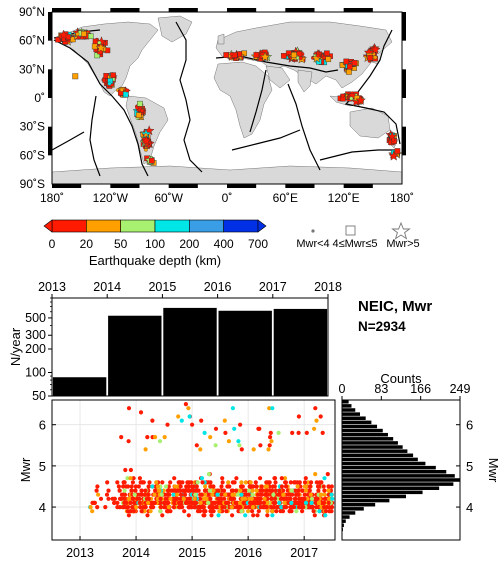 This screenshot has height=566, width=500. Describe the element at coordinates (101, 108) in the screenshot. I see `plate-boundary-pacific-ne` at that location.